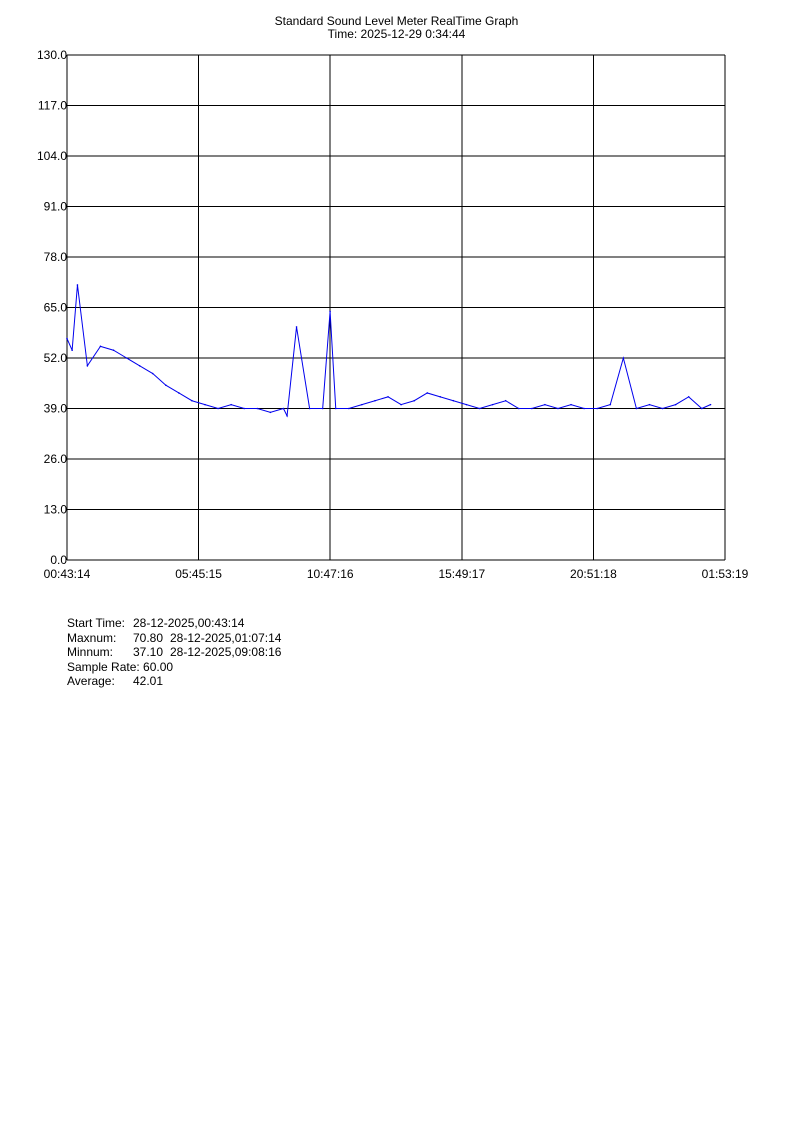 The height and width of the screenshot is (1121, 793). I want to click on y-tick-label: 130.0, so click(52, 55).